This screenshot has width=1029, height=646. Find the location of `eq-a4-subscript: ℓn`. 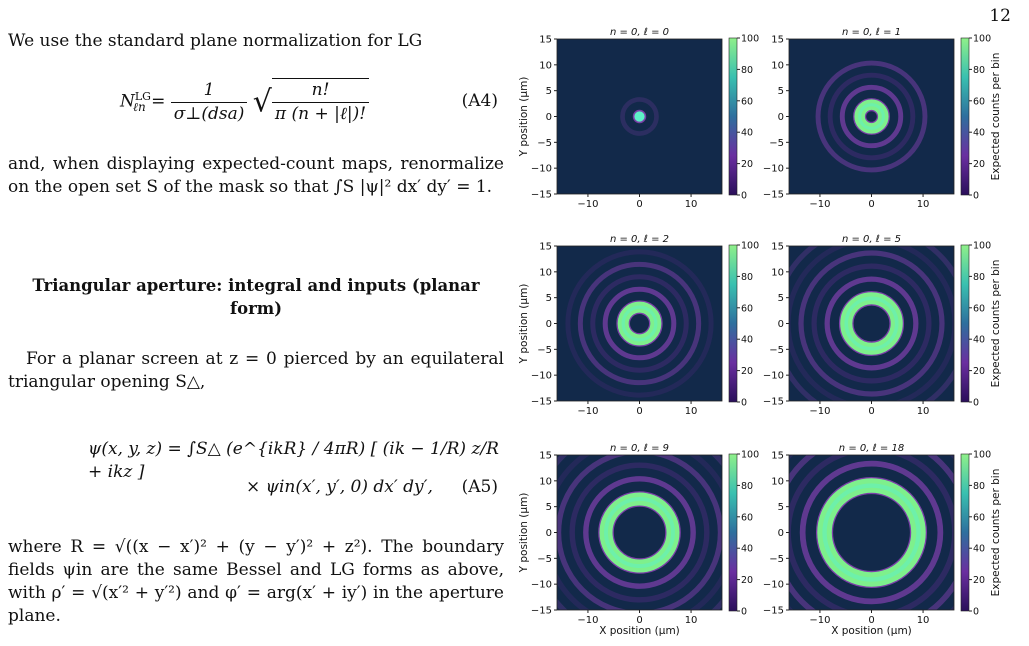

eq-a4-subscript: ℓn is located at coordinates (139, 106).